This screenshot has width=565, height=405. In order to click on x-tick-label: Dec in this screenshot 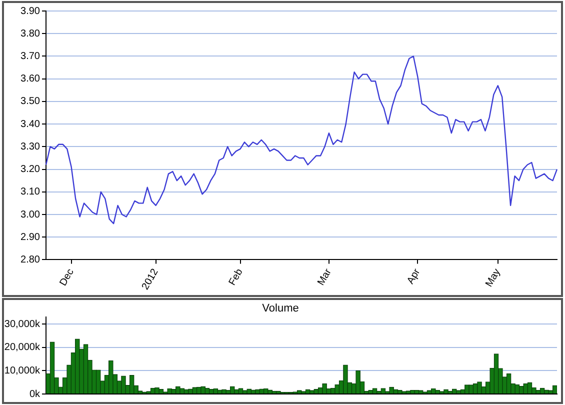, I will do `click(67, 277)`.